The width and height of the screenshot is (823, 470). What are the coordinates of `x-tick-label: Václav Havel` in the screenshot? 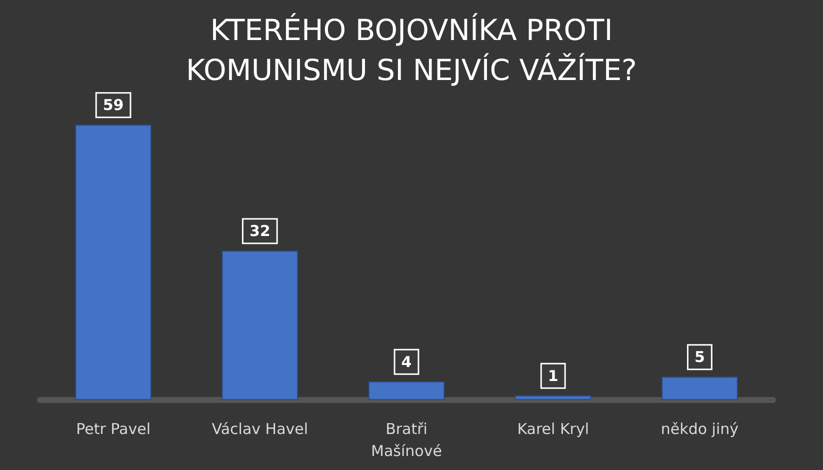 It's located at (260, 429).